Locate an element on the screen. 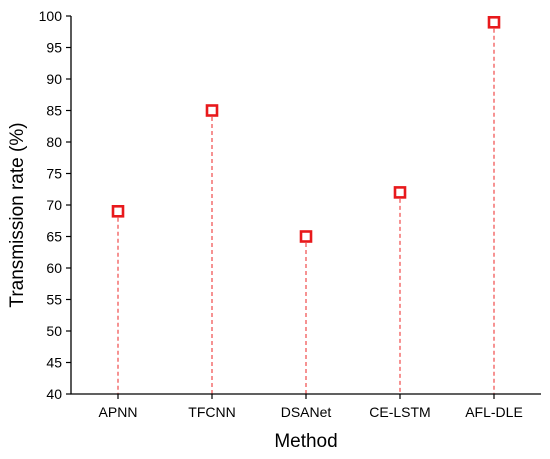 The height and width of the screenshot is (459, 550). y-axis-ticks: 40 45 50 55 60 65 70 75 80 85 90 95 100 is located at coordinates (55, 205).